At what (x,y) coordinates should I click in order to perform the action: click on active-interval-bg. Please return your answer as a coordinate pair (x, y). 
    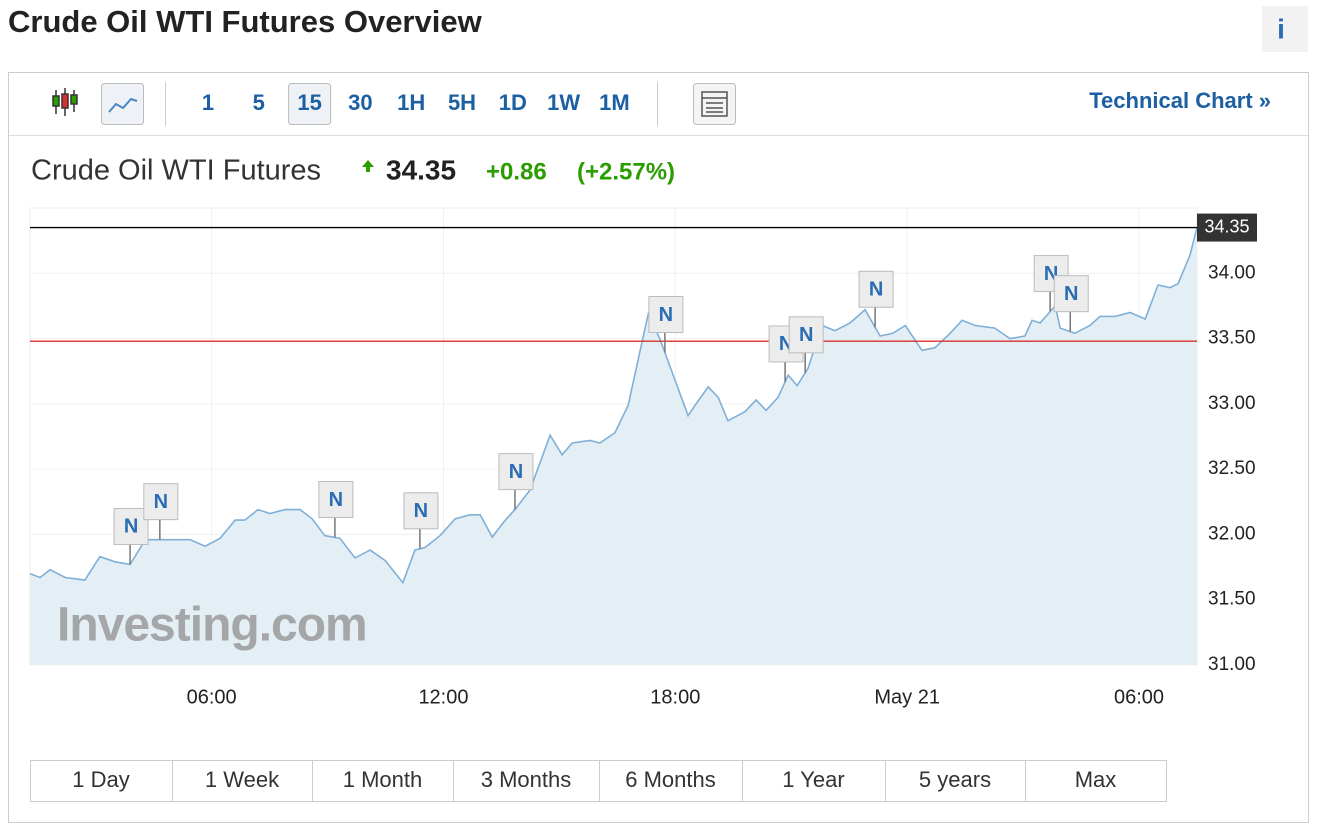
    Looking at the image, I should click on (310, 104).